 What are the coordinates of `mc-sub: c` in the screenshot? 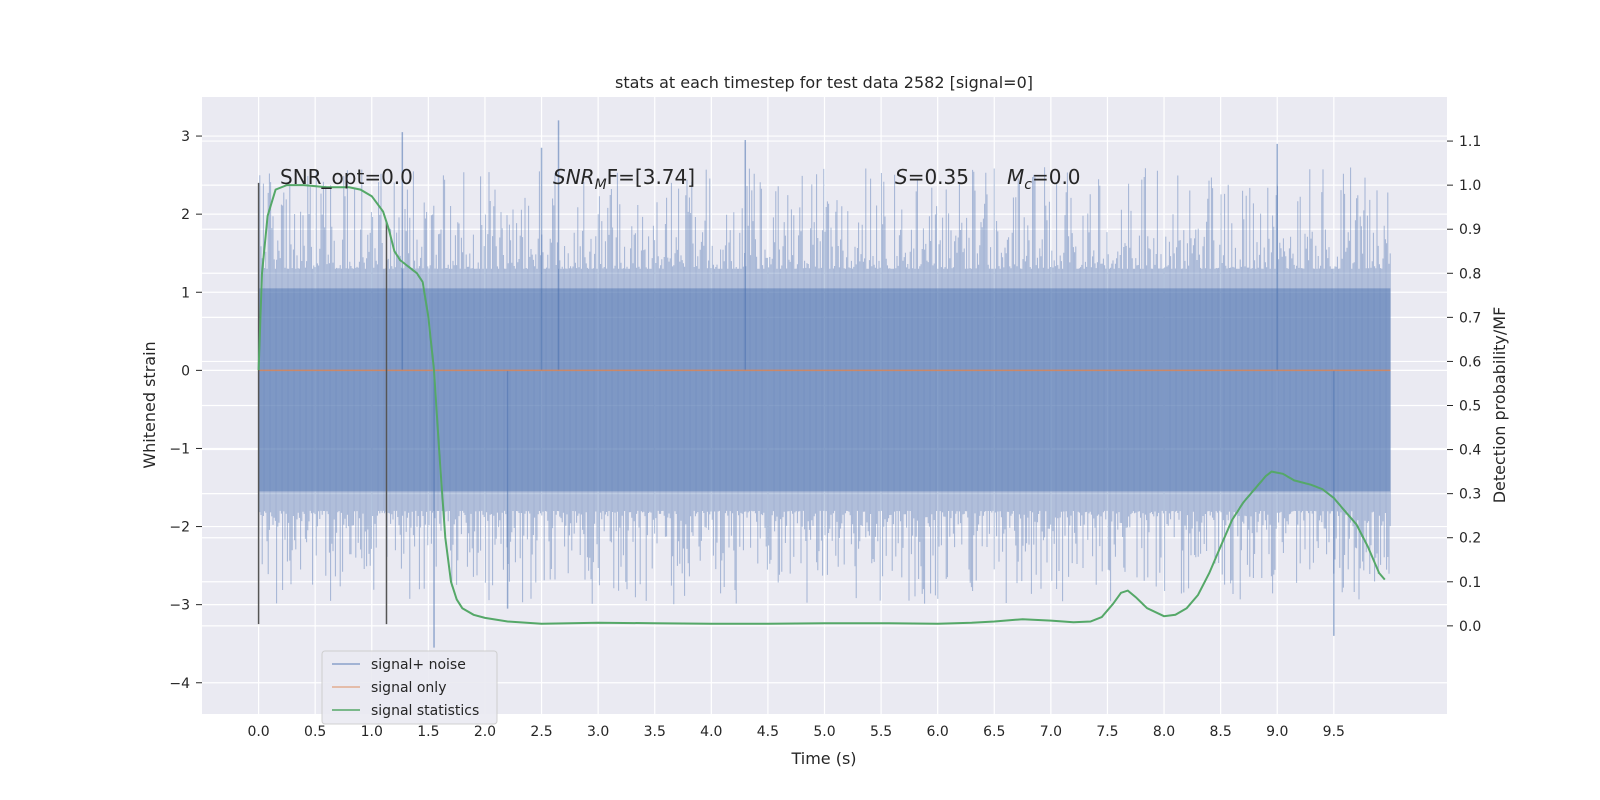 It's located at (1028, 185).